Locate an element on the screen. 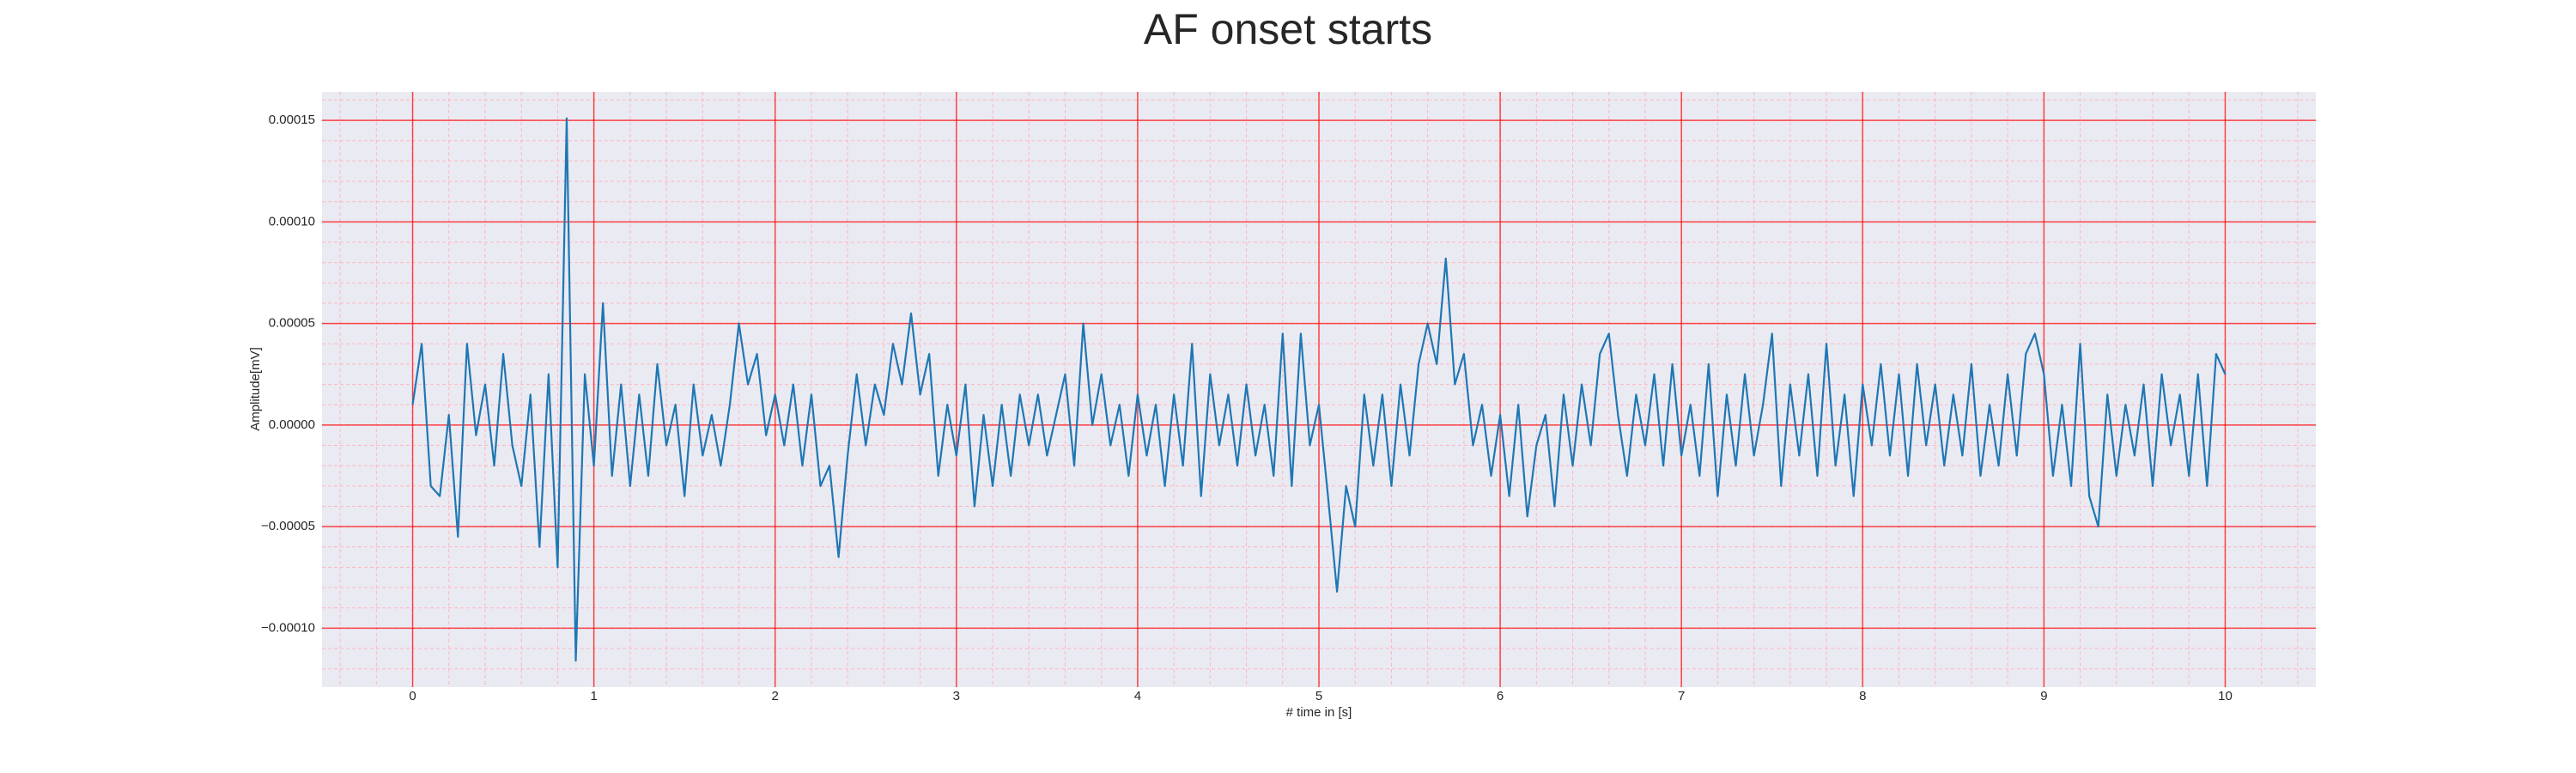 This screenshot has height=773, width=2576. x-tick-label: 7 is located at coordinates (1682, 696).